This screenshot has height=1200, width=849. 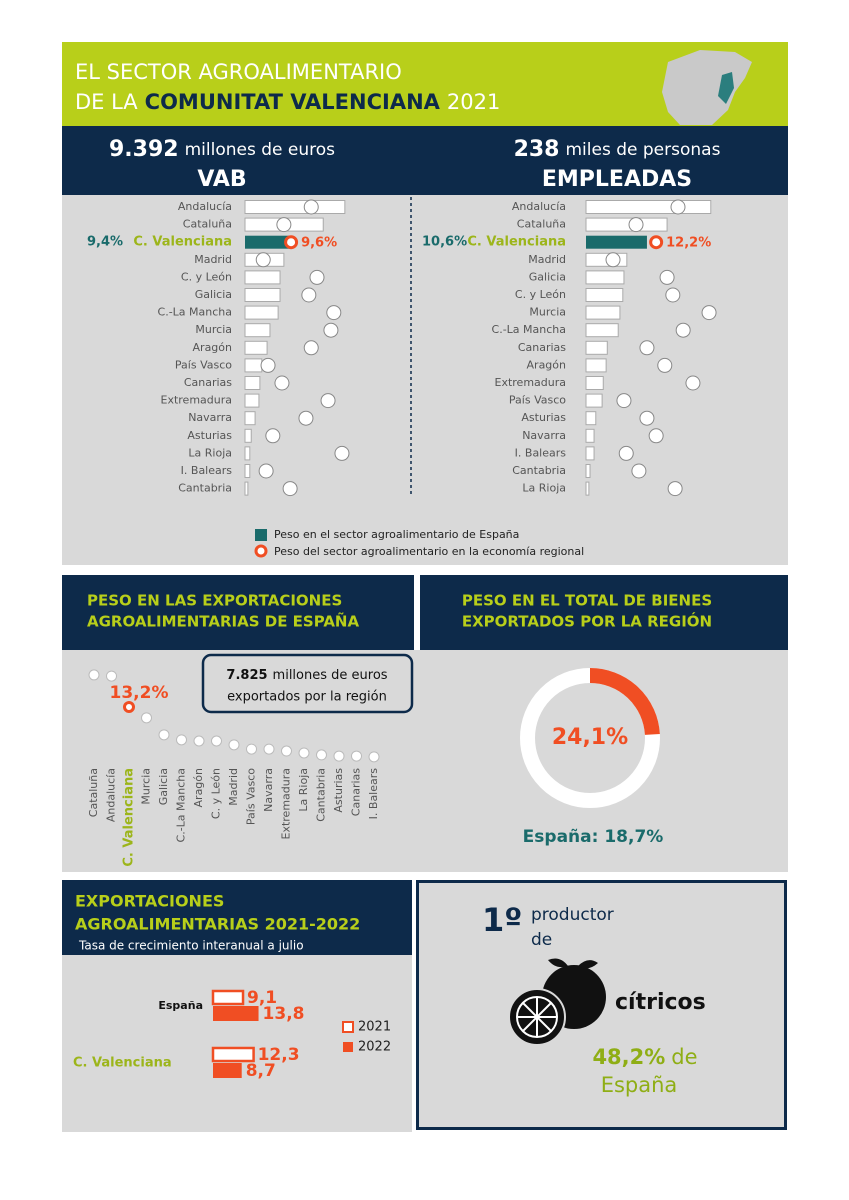 What do you see at coordinates (688, 243) in the screenshot?
I see `dot-label: 12,2%` at bounding box center [688, 243].